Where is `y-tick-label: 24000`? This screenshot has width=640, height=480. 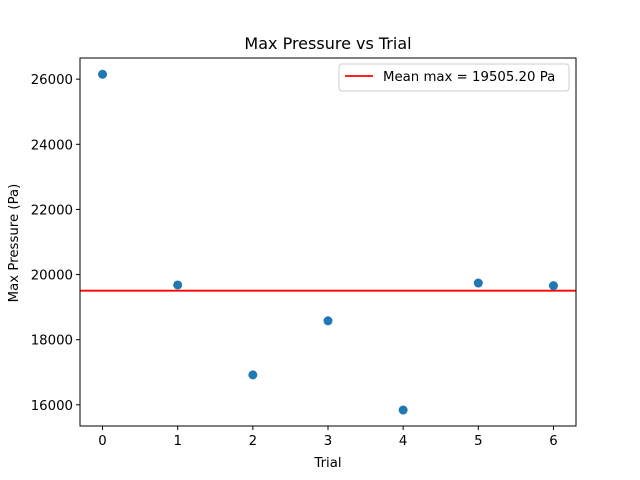 y-tick-label: 24000 is located at coordinates (52, 145).